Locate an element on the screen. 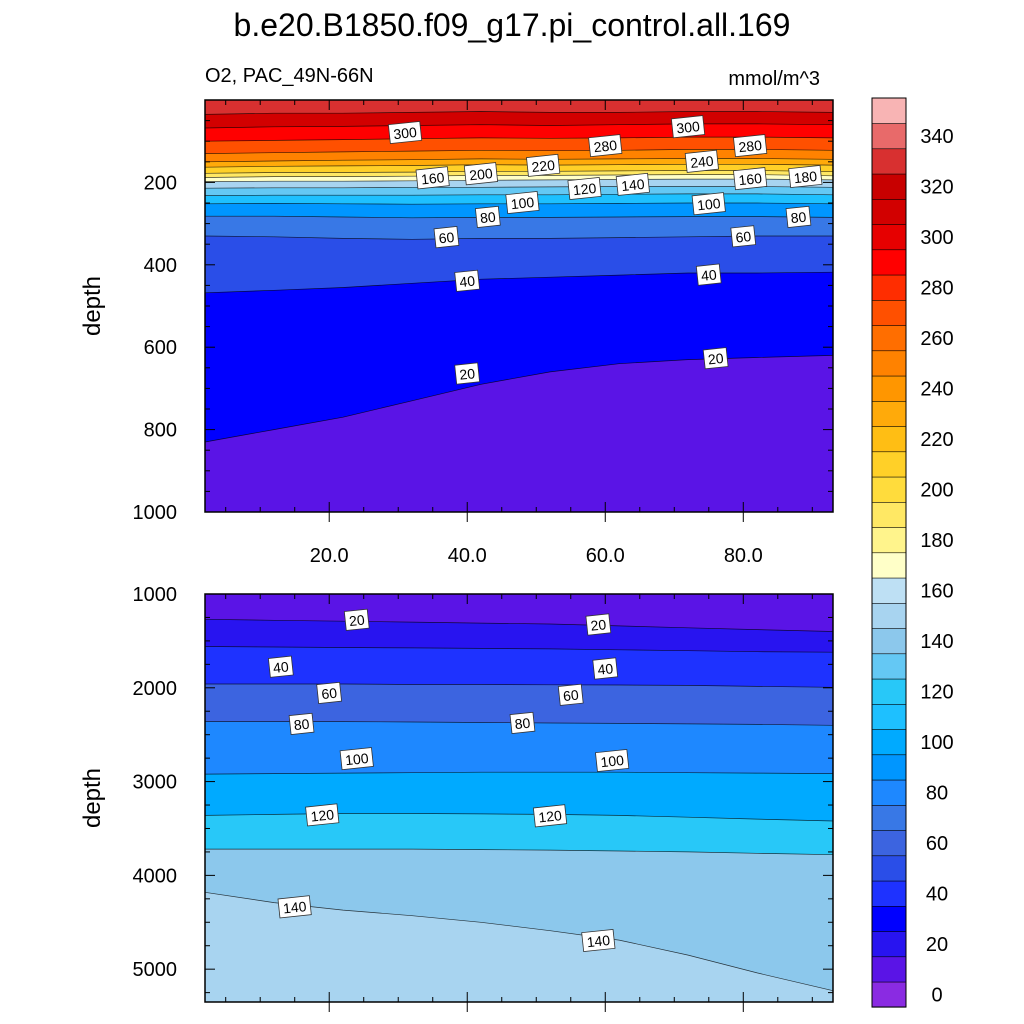 This screenshot has height=1024, width=1024. top-contour-label-text: 140 is located at coordinates (632, 185).